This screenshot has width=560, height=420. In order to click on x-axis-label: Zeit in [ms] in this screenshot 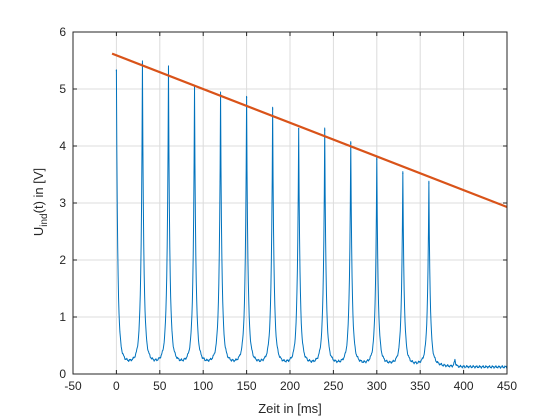, I will do `click(290, 408)`.